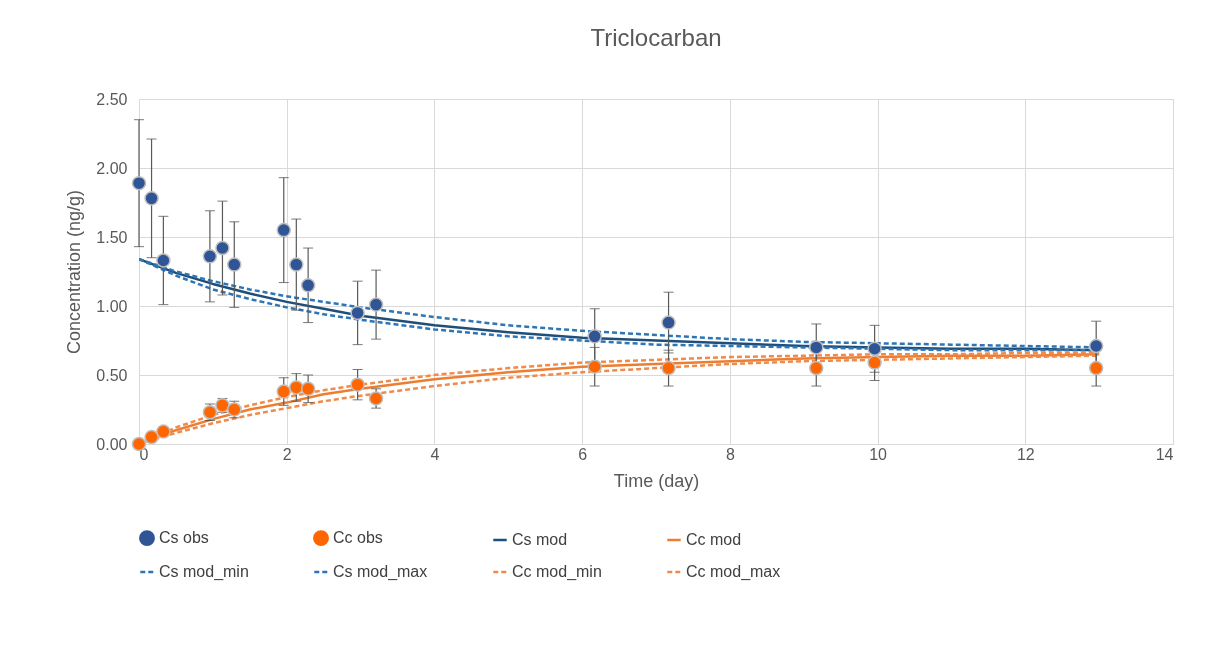 Image resolution: width=1211 pixels, height=653 pixels. Describe the element at coordinates (583, 454) in the screenshot. I see `x-tick-label: 6` at that location.